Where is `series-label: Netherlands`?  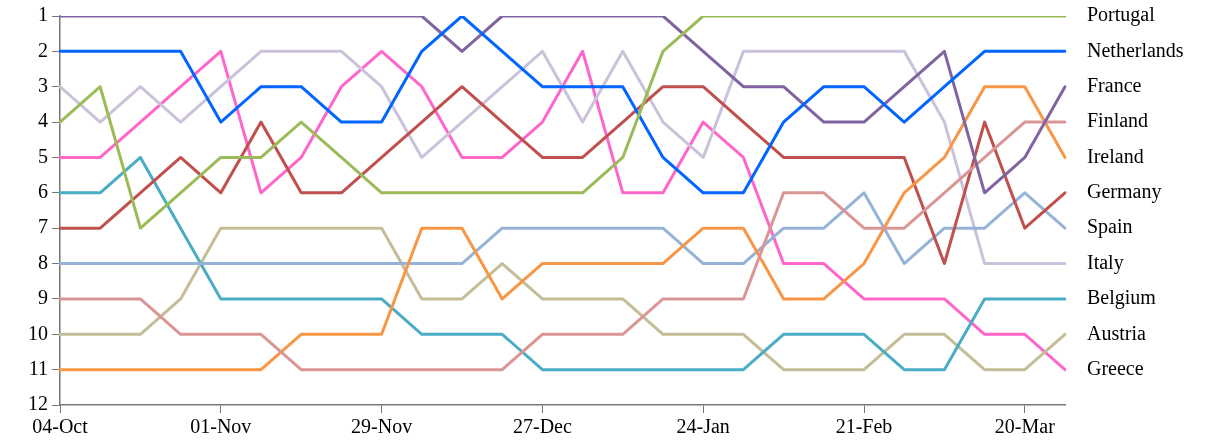
series-label: Netherlands is located at coordinates (1135, 49).